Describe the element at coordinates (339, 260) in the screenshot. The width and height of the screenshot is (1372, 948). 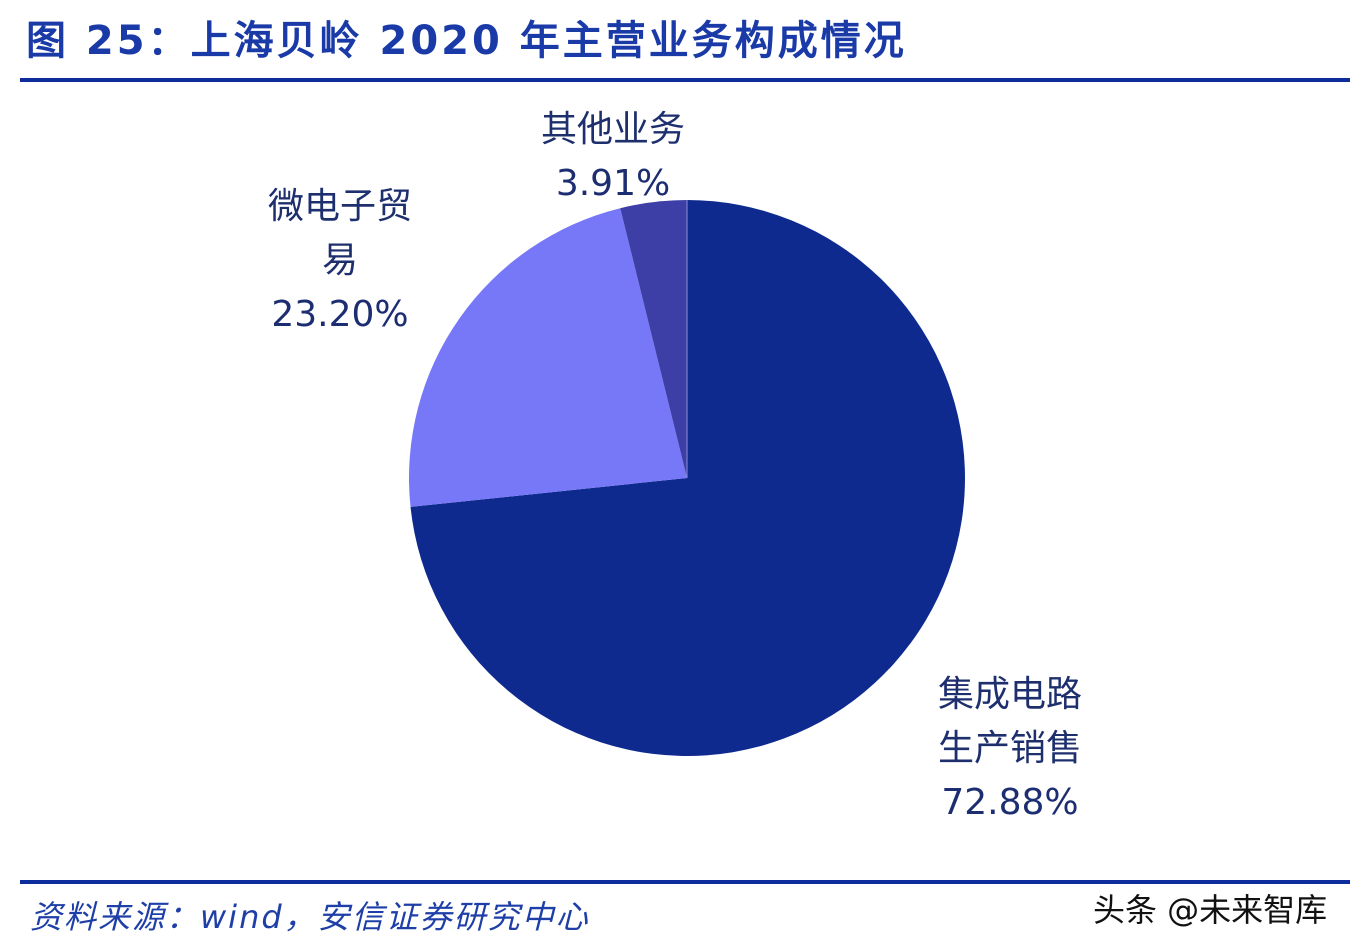
I see `label-trade: 微电子贸 易 23.20%` at that location.